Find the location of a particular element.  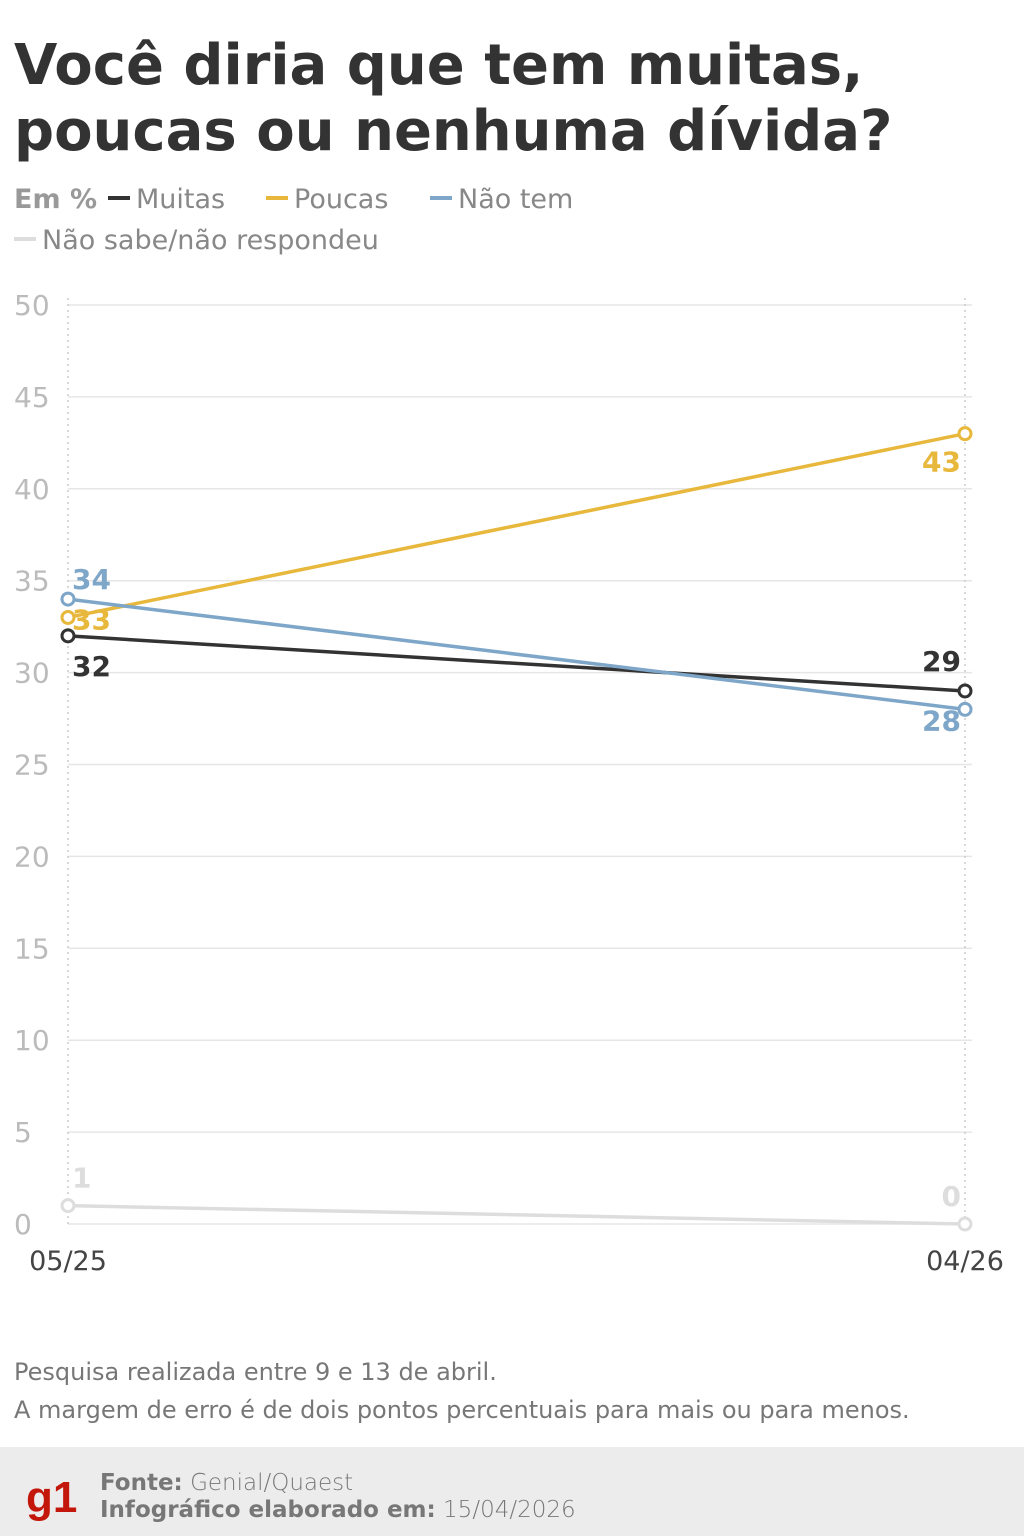

data-label: 0 is located at coordinates (951, 1196).